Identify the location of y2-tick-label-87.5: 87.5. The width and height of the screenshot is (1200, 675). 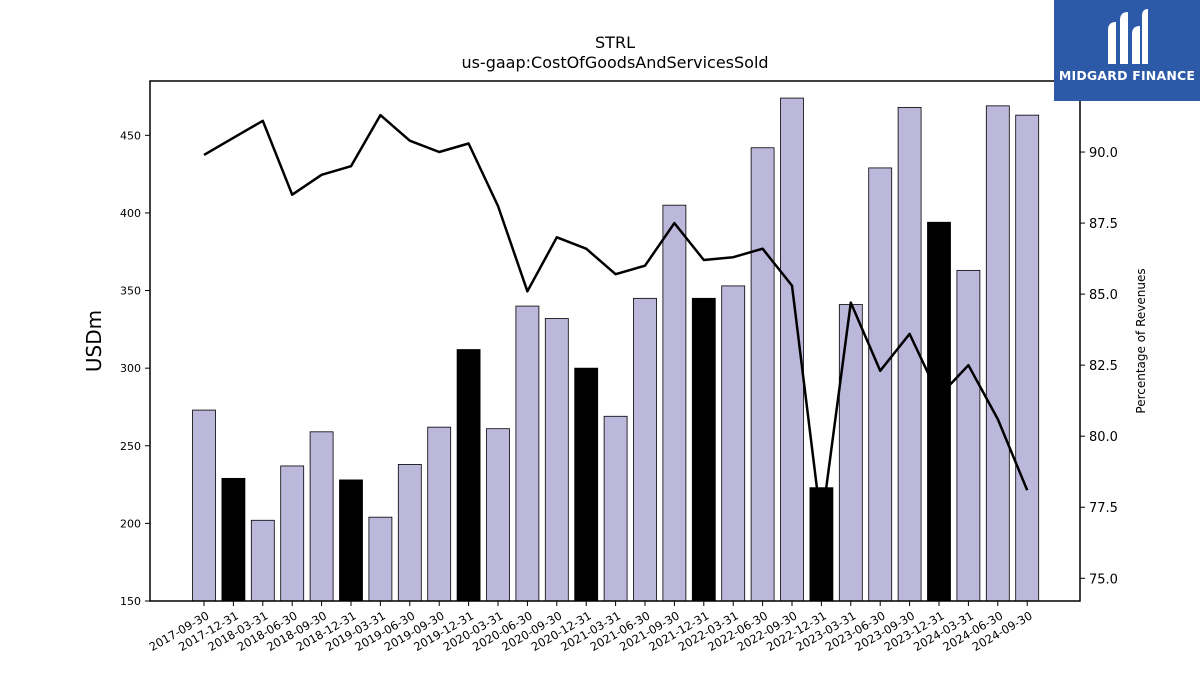
(1103, 224).